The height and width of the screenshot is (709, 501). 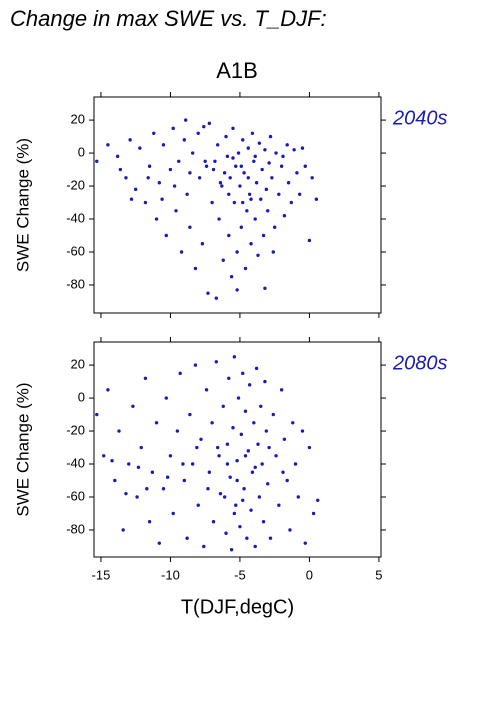 What do you see at coordinates (237, 70) in the screenshot?
I see `chart-subtitle: A1B` at bounding box center [237, 70].